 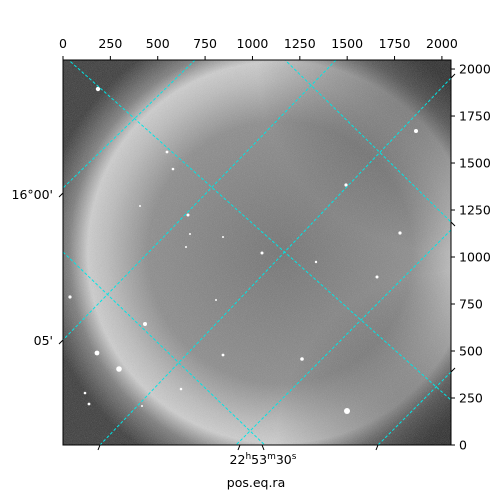 What do you see at coordinates (475, 163) in the screenshot?
I see `right-tick-label: 1500` at bounding box center [475, 163].